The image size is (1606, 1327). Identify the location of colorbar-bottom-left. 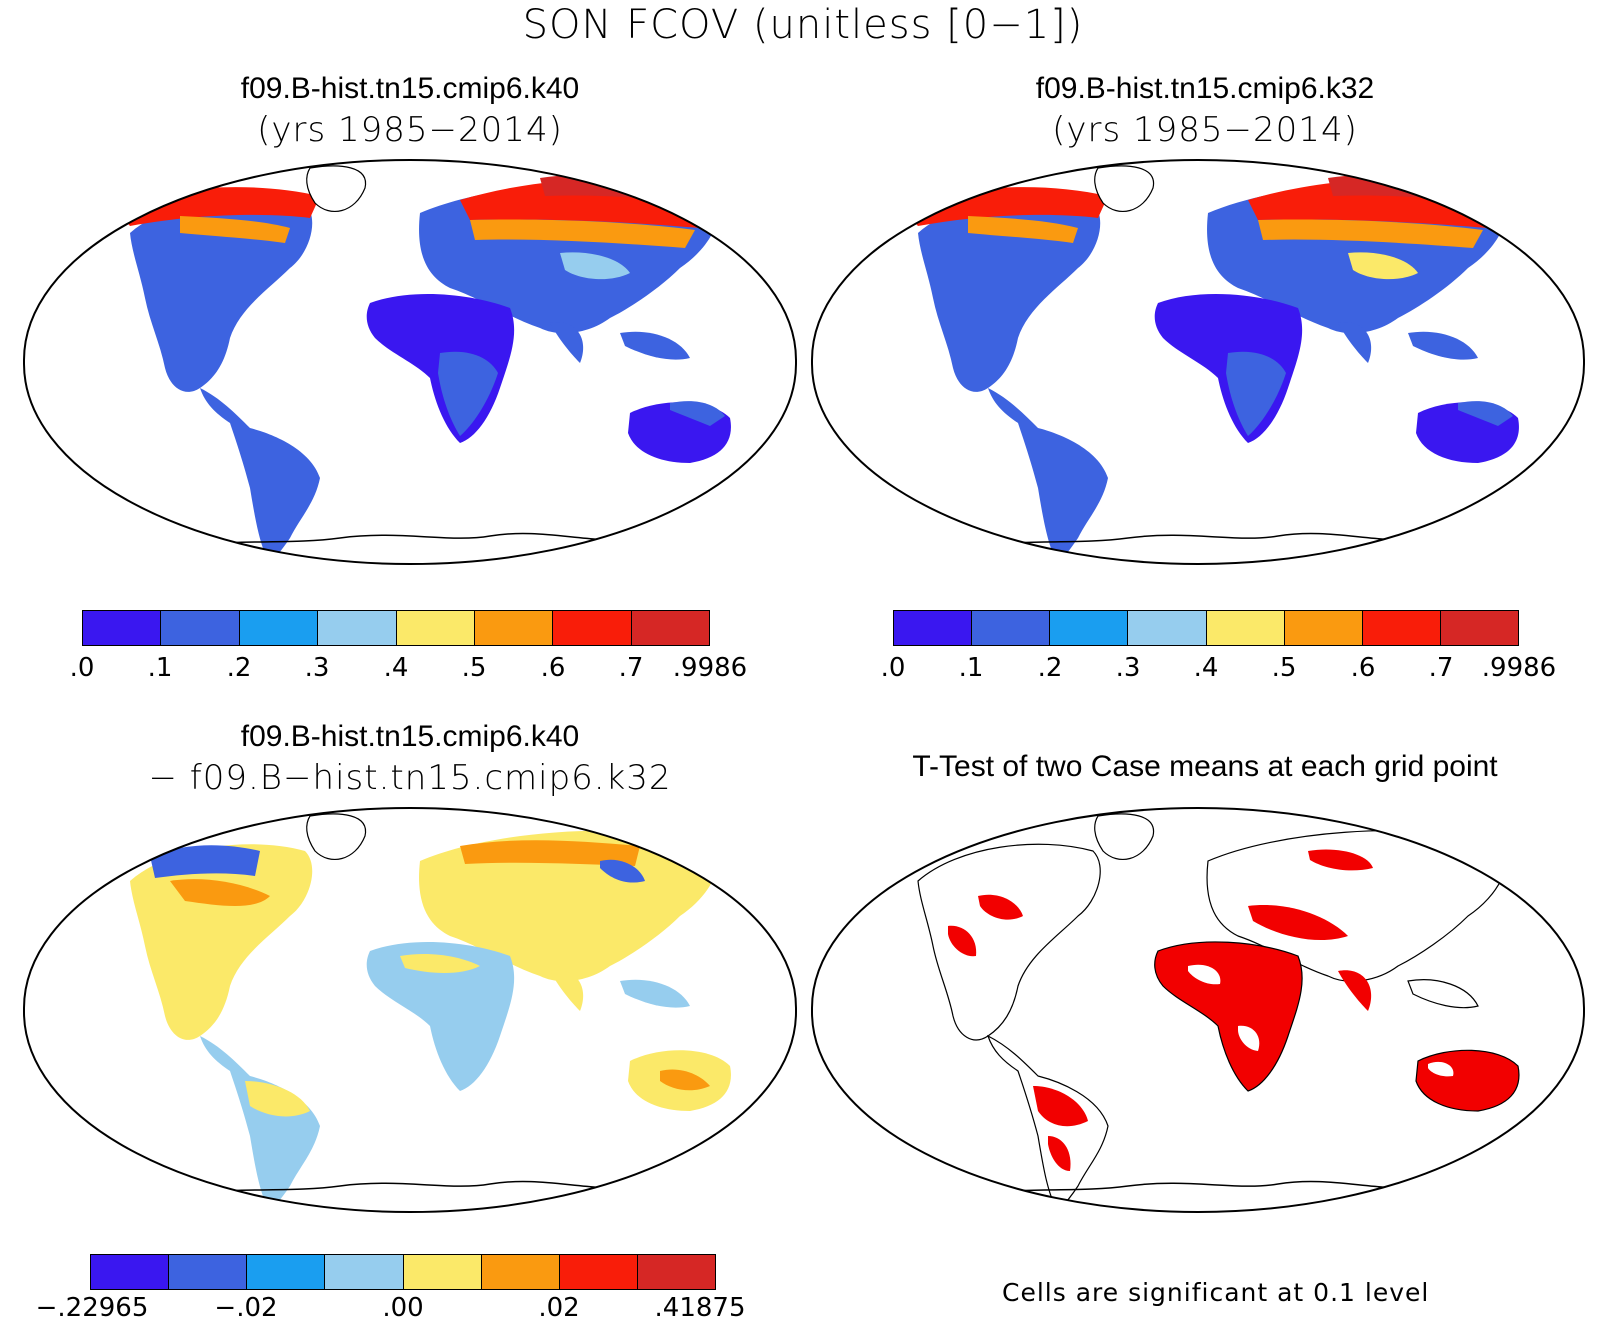
(403, 1272).